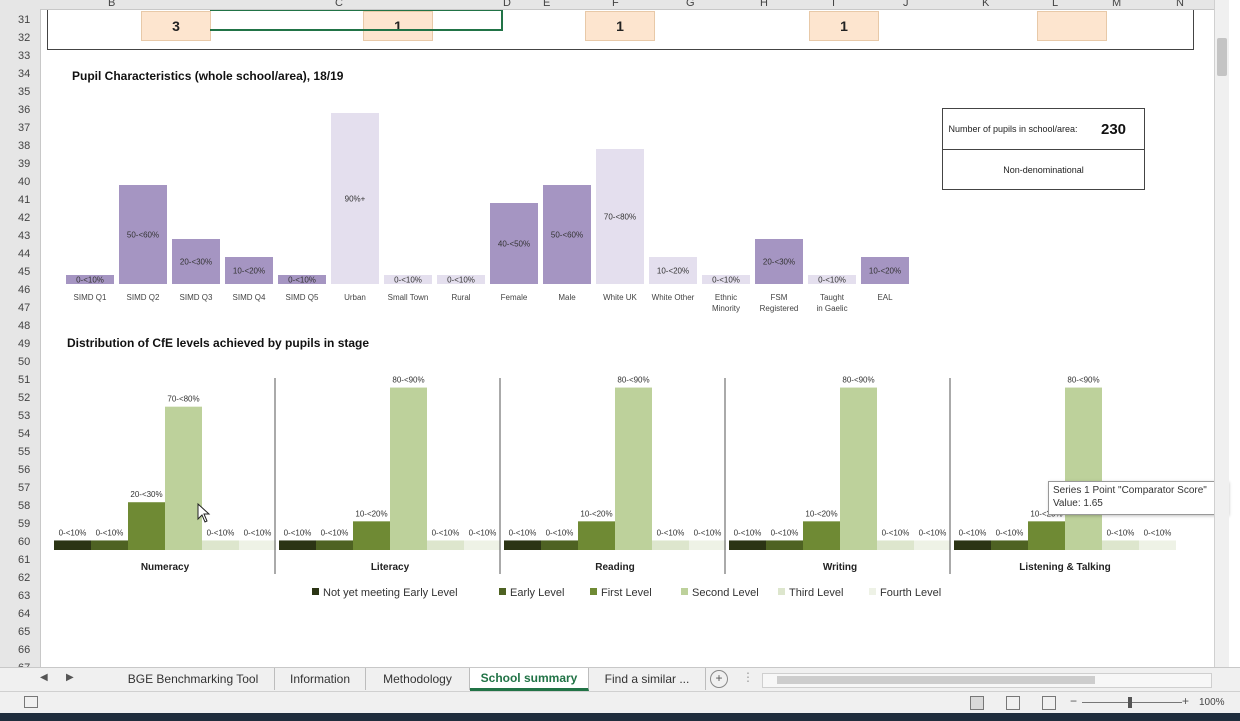 This screenshot has height=721, width=1240. What do you see at coordinates (690, 4) in the screenshot?
I see `column-header-g: G` at bounding box center [690, 4].